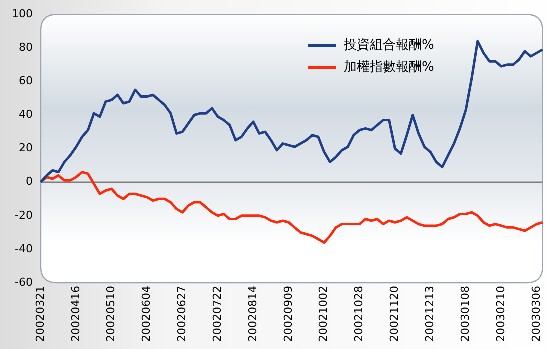 Image resolution: width=559 pixels, height=349 pixels. I want to click on y-tick-label: 40, so click(25, 115).